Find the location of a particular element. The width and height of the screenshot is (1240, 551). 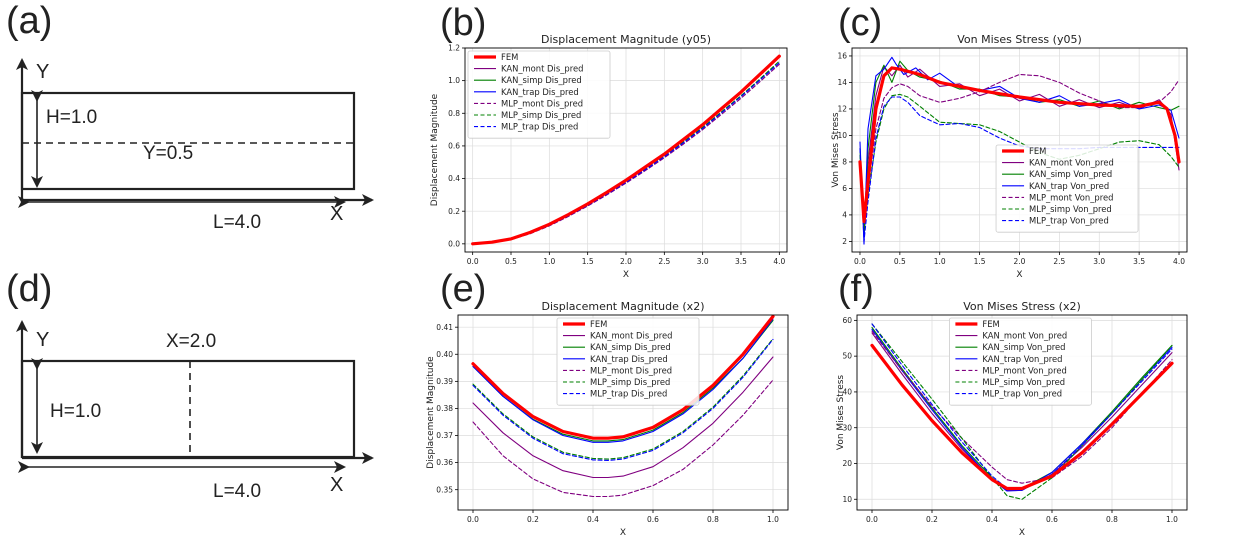

legend-label: KAN_simp Von_pred is located at coordinates (1070, 174).